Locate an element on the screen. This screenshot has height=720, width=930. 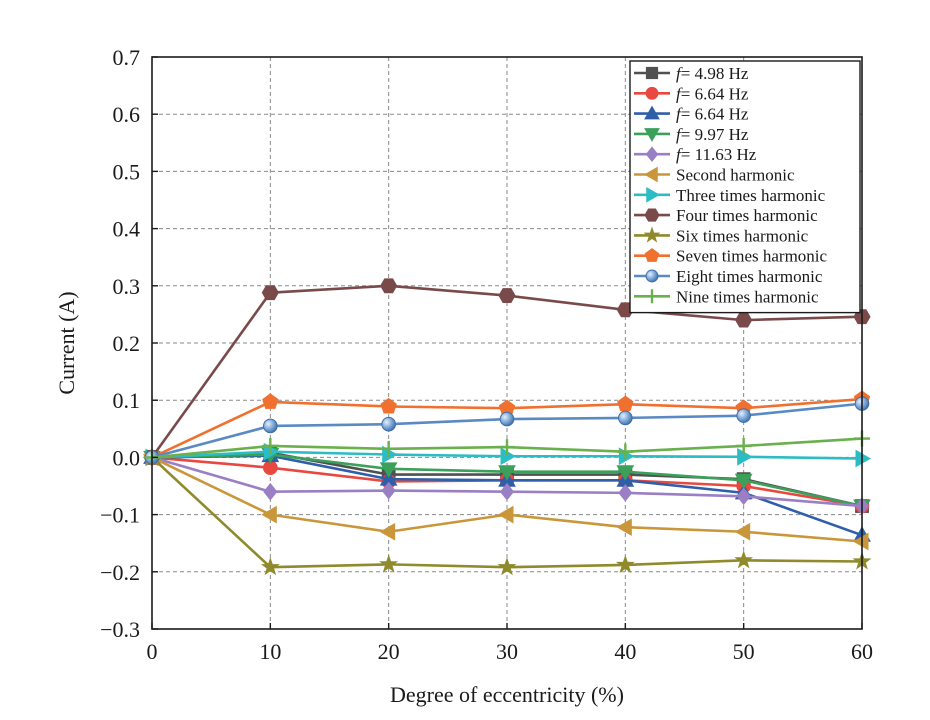
y-tick-label: 0.7 is located at coordinates (127, 57).